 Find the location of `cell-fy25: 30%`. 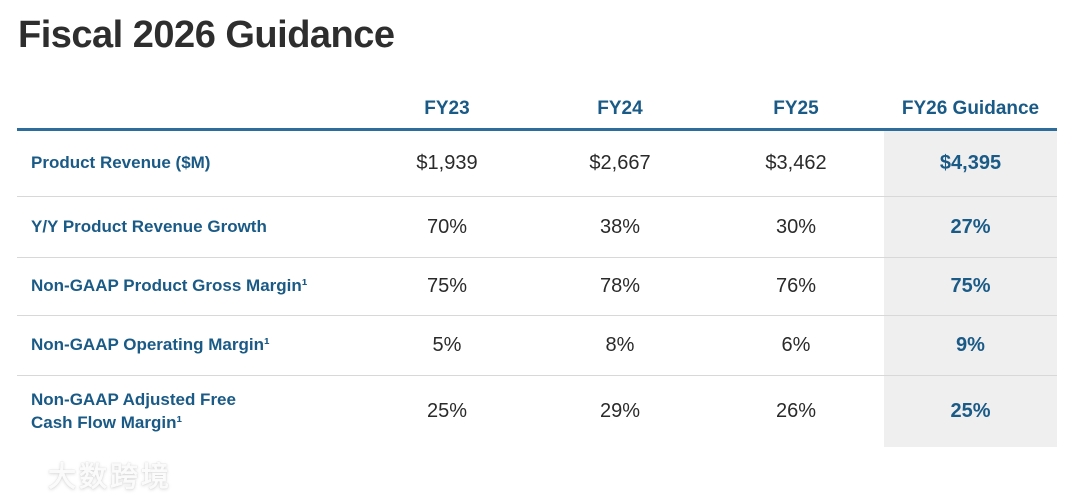

cell-fy25: 30% is located at coordinates (796, 226).